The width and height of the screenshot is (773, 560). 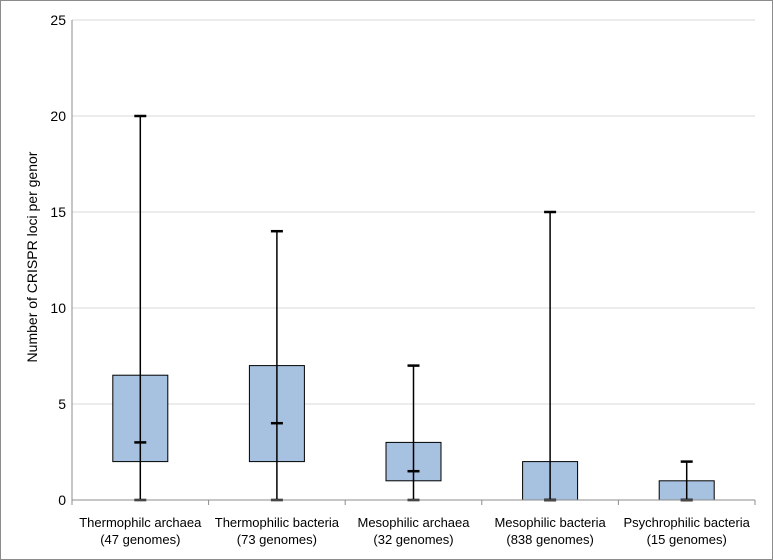 I want to click on y-tick-label-0: 0, so click(x=62, y=500).